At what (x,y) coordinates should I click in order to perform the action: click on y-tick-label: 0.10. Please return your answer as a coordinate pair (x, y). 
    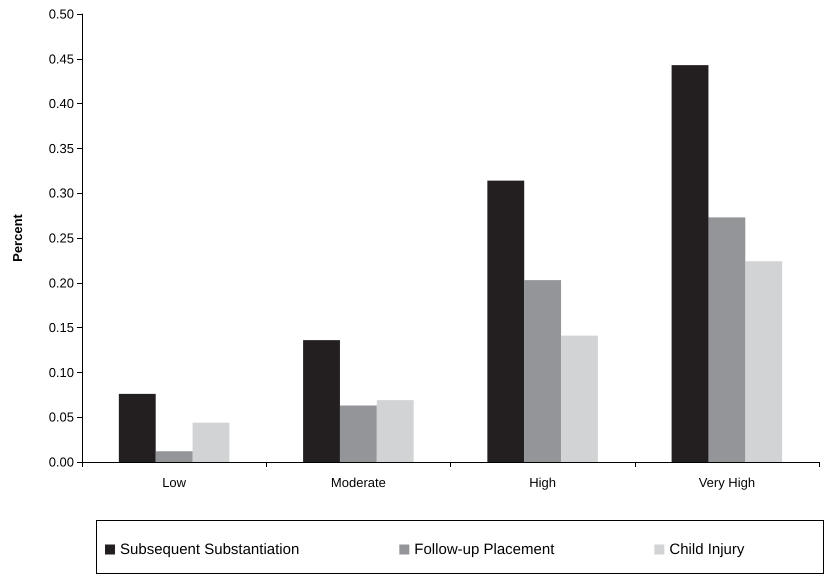
    Looking at the image, I should click on (61, 372).